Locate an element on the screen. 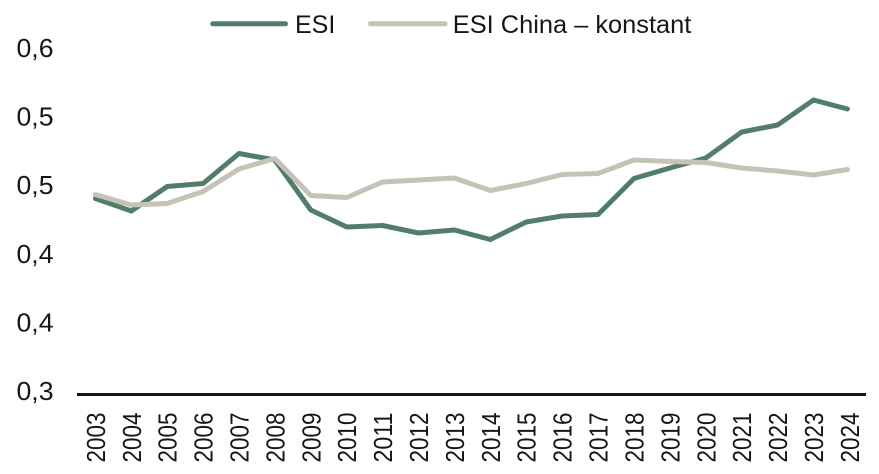  svg-text: 2015 is located at coordinates (527, 438).